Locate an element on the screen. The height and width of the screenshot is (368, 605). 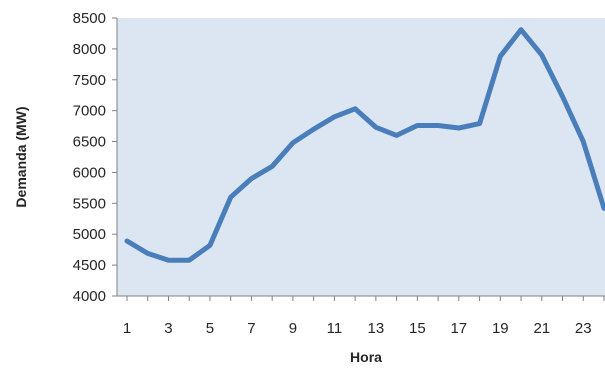
x-axis-title: Hora is located at coordinates (366, 357).